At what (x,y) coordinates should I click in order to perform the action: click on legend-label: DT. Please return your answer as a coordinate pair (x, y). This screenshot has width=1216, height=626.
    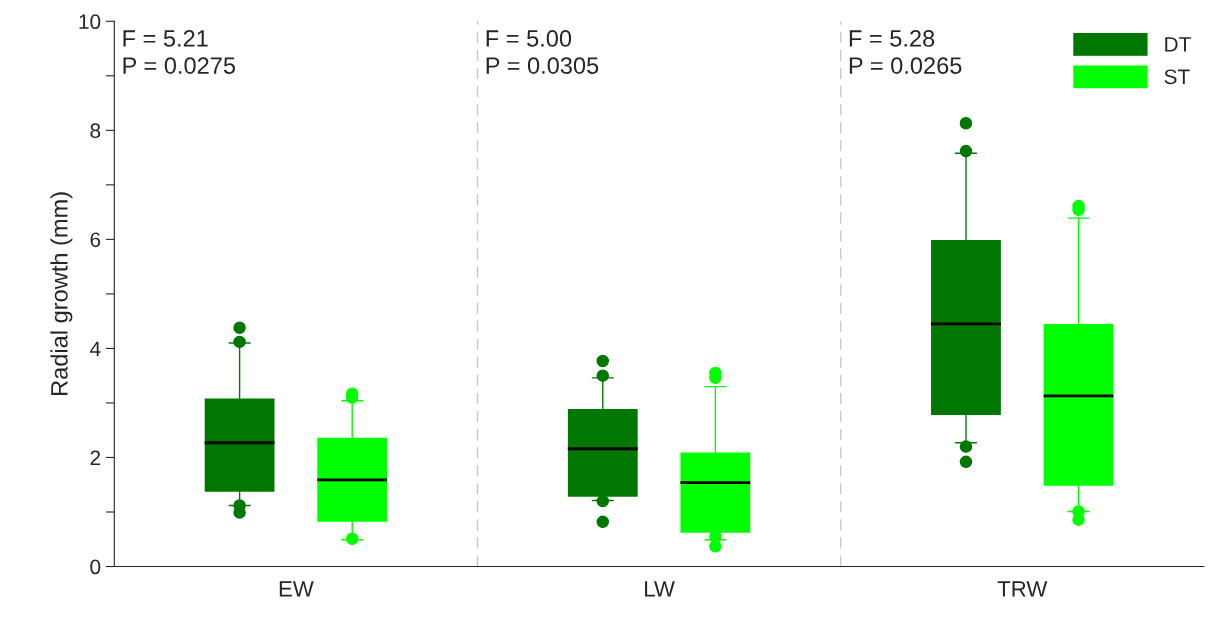
    Looking at the image, I should click on (1178, 44).